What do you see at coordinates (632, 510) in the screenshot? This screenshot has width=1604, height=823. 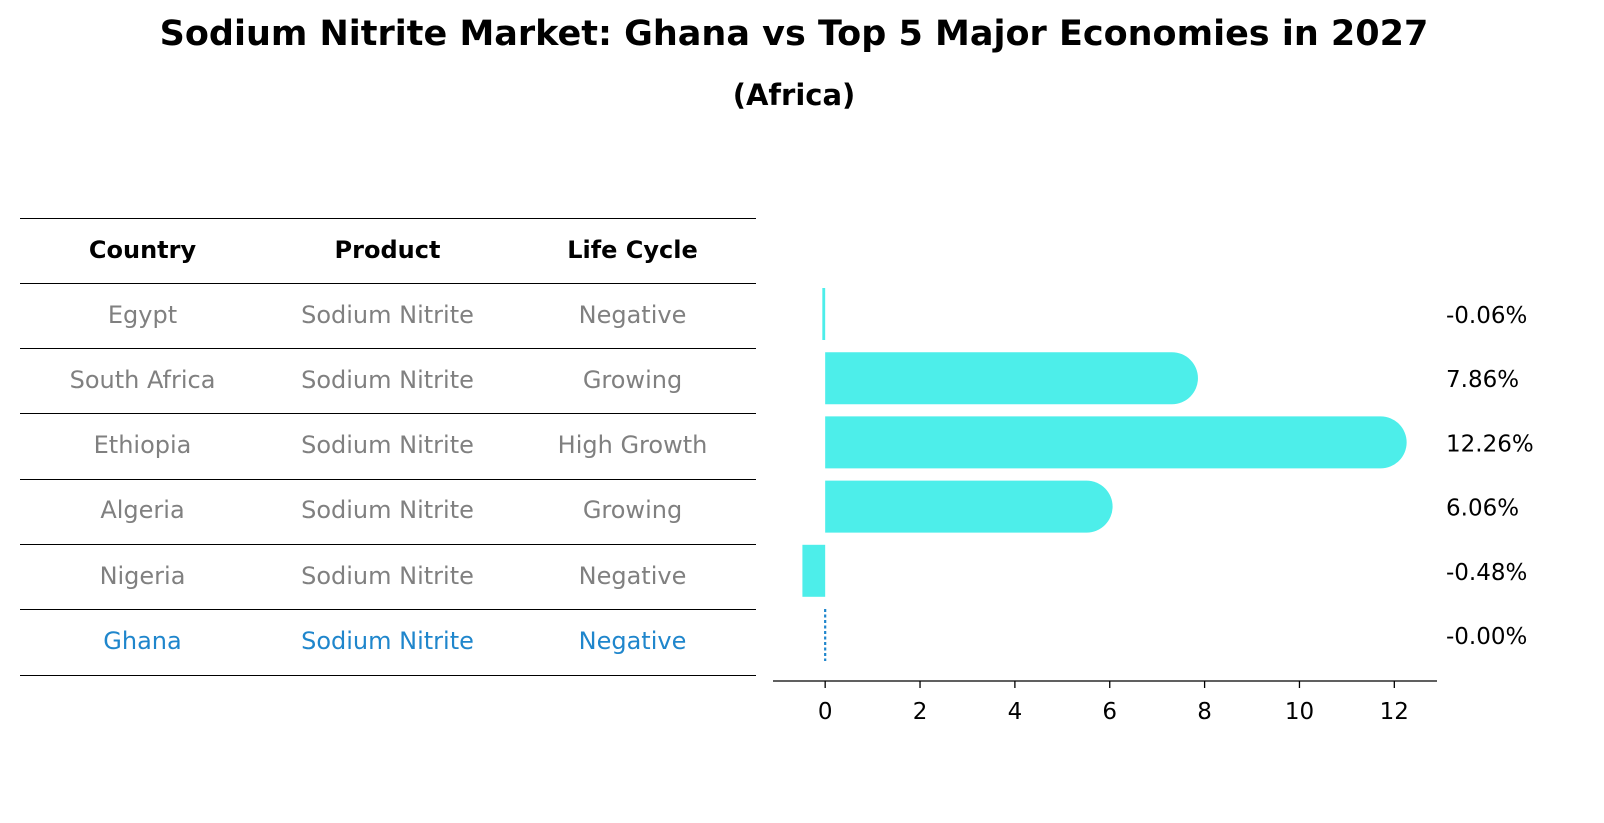 I see `cell-life-cycle-algeria: Growing` at bounding box center [632, 510].